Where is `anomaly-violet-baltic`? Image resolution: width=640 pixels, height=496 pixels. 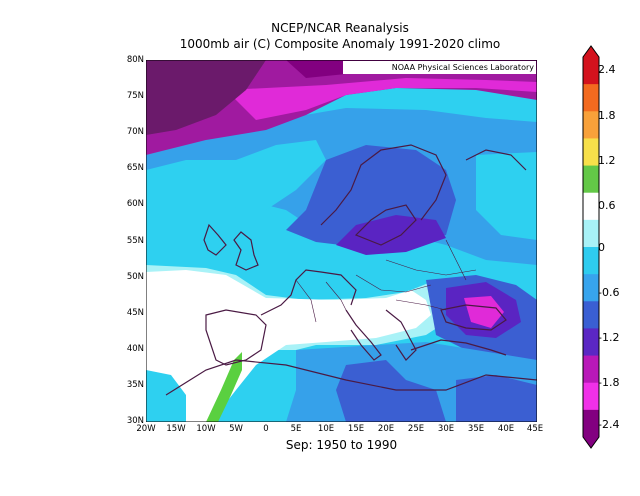 anomaly-violet-baltic is located at coordinates (391, 235).